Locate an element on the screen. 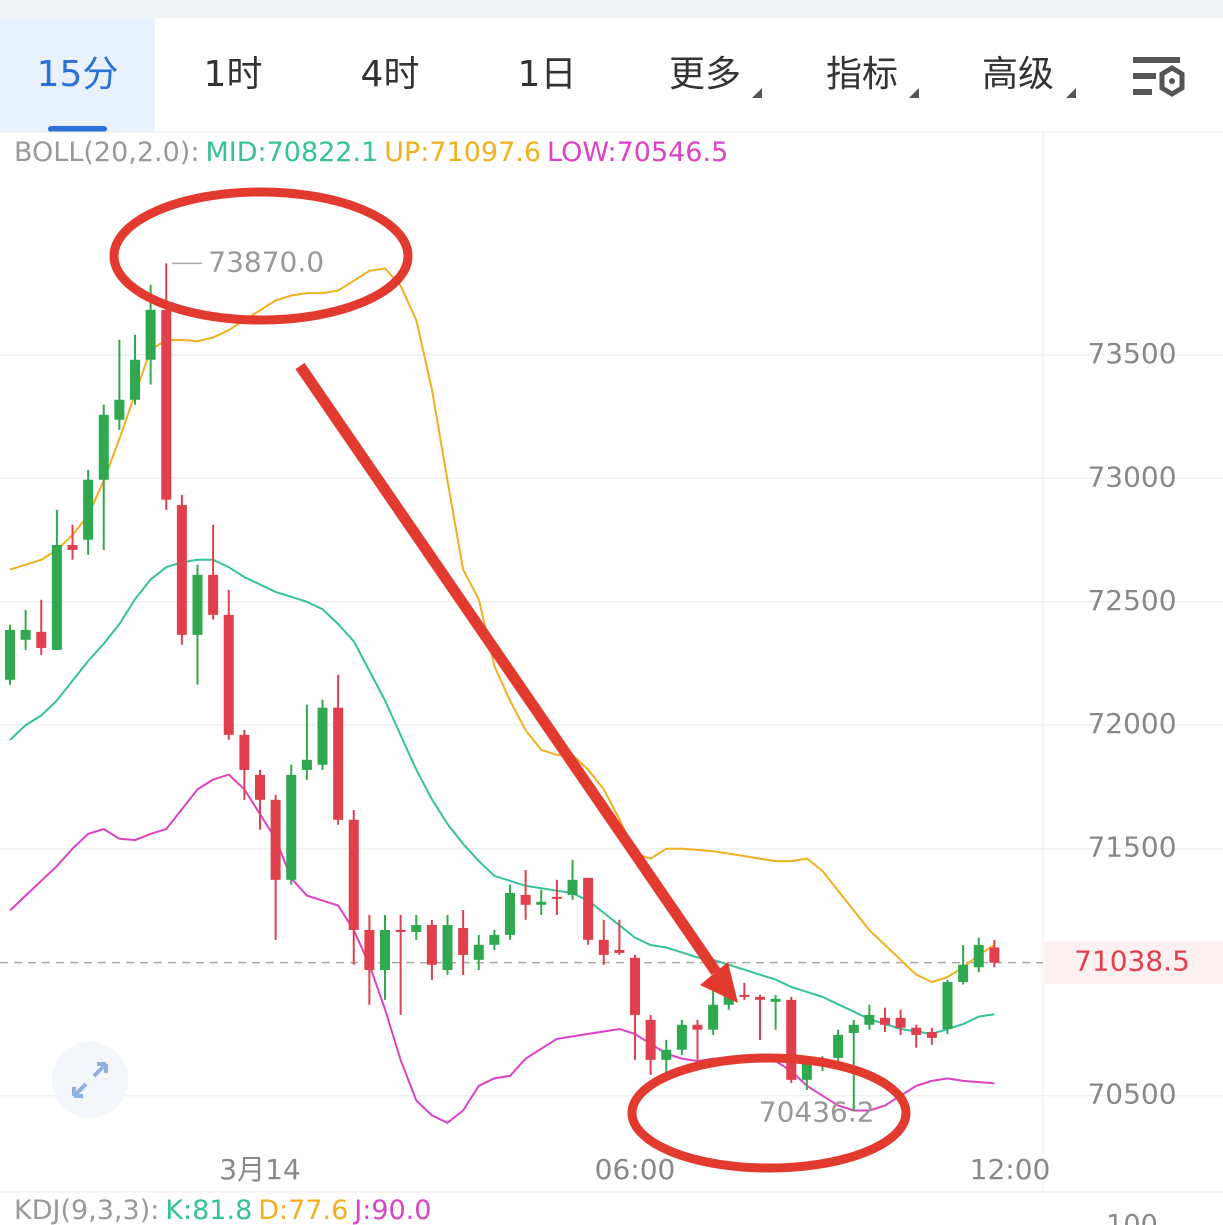 This screenshot has width=1223, height=1225. expand-button is located at coordinates (90, 1080).